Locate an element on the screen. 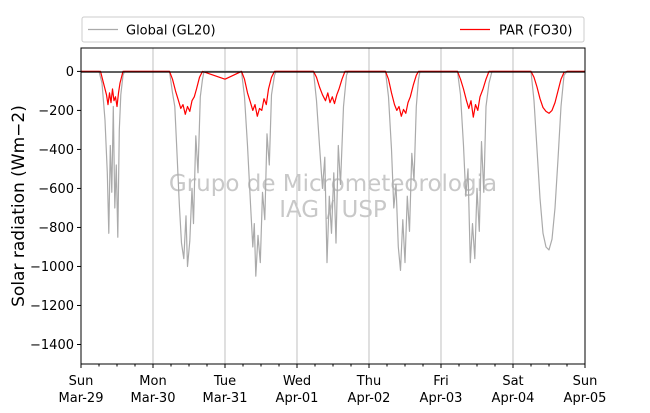 This screenshot has height=413, width=650. x-tick-day-label: Sat is located at coordinates (512, 381).